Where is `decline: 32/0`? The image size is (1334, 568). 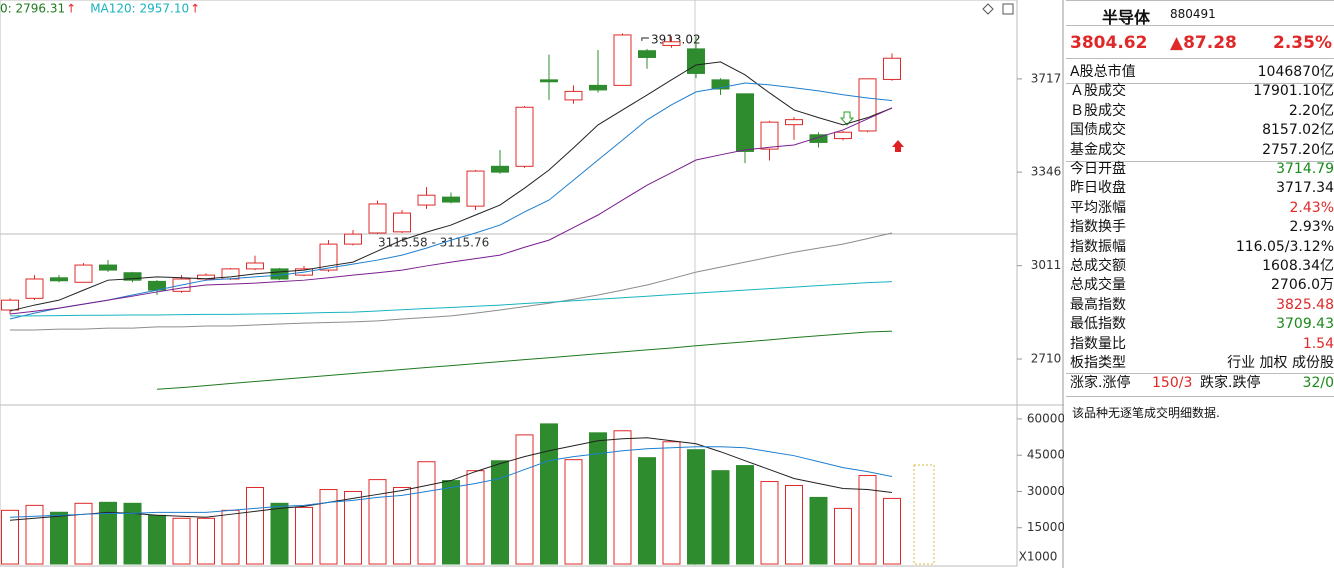 decline: 32/0 is located at coordinates (1318, 383).